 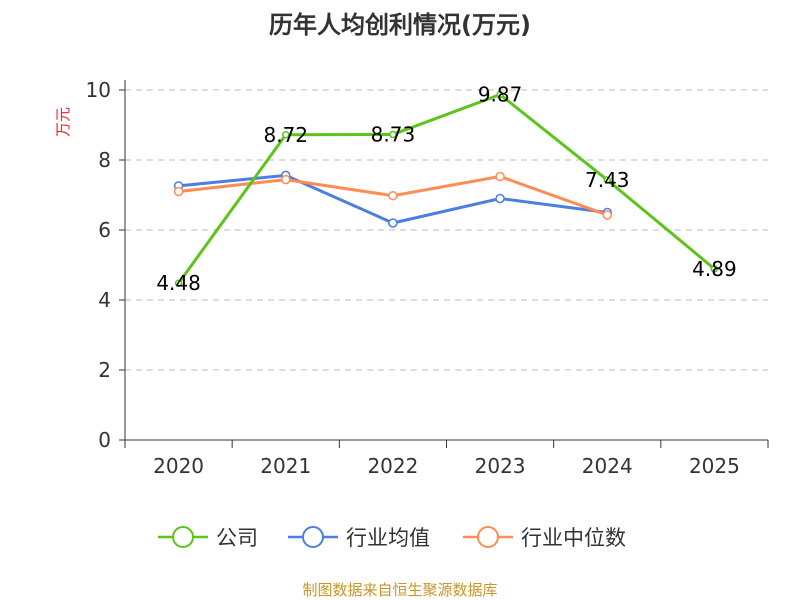 What do you see at coordinates (104, 370) in the screenshot?
I see `y-tick-label: 2` at bounding box center [104, 370].